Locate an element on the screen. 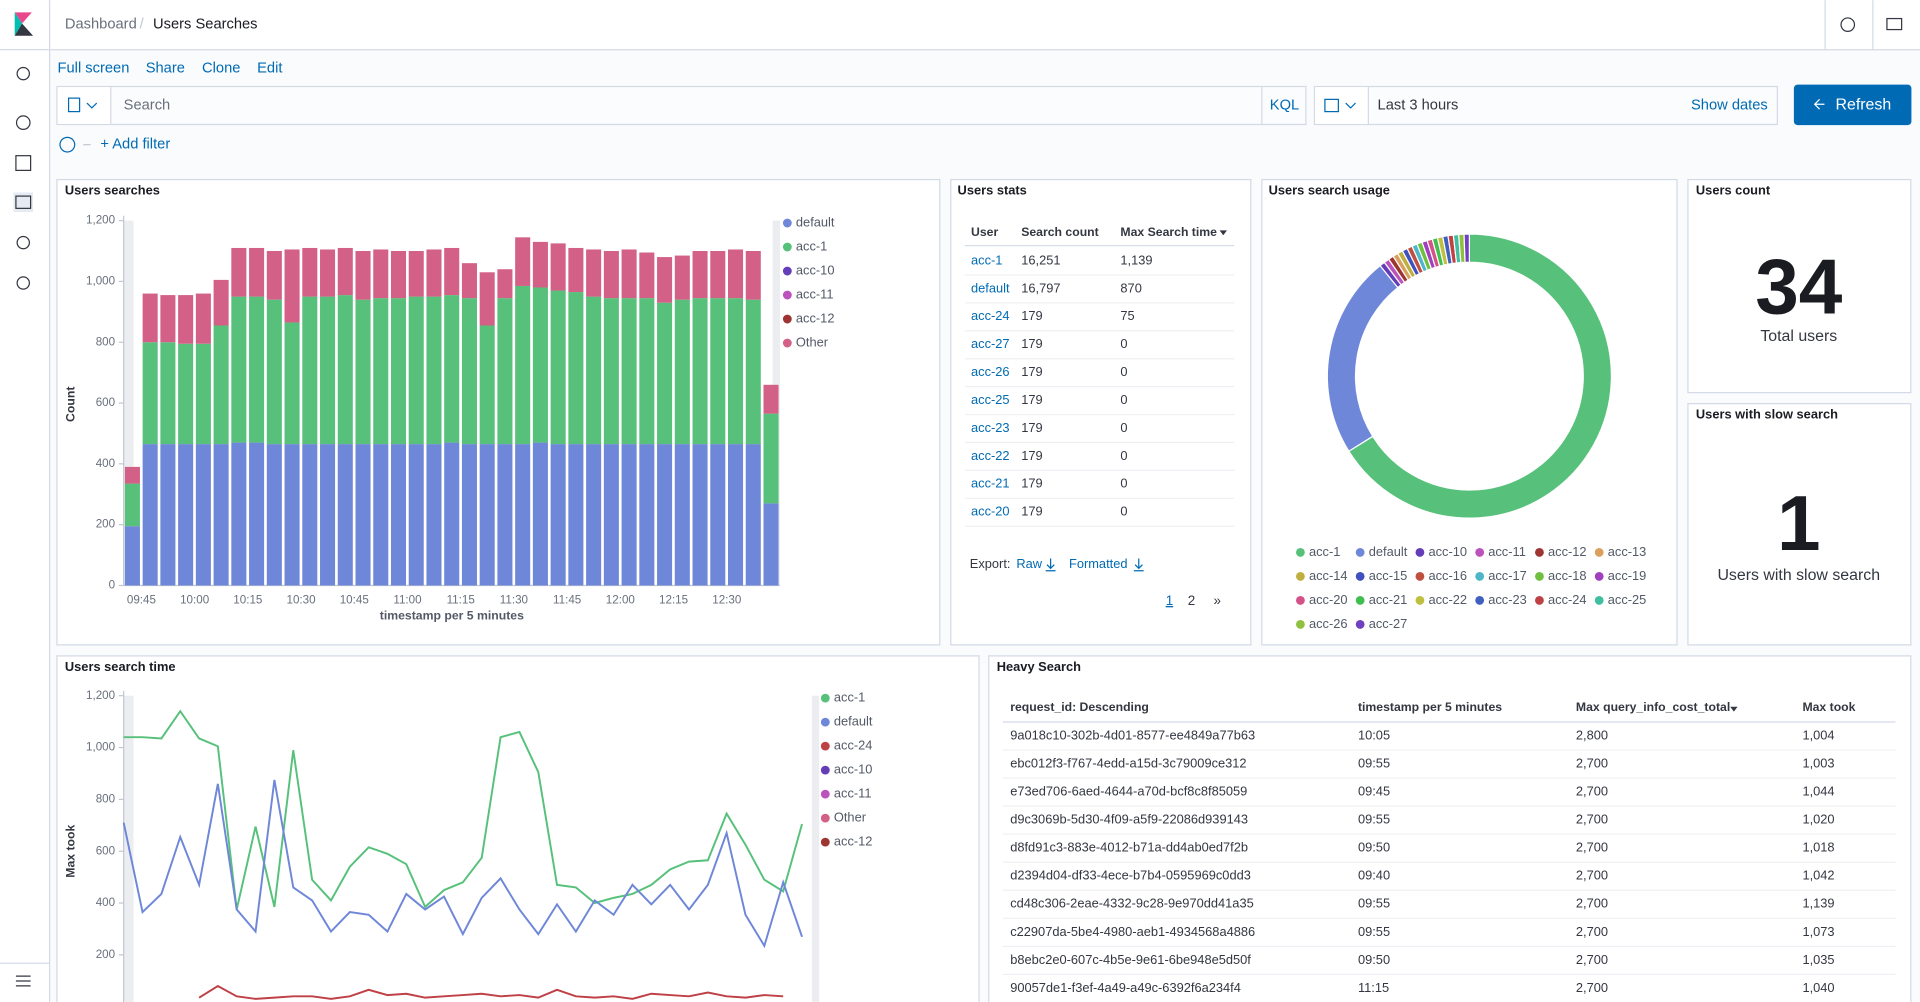  menu-link: Share is located at coordinates (165, 69).